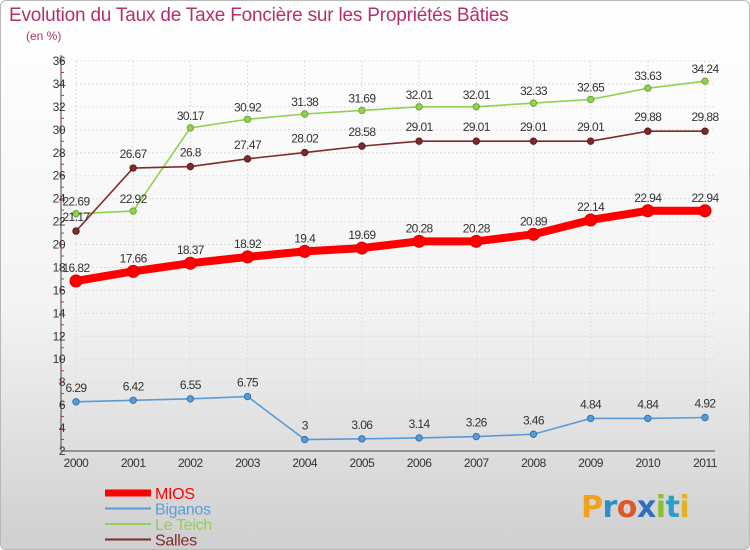 Image resolution: width=750 pixels, height=550 pixels. Describe the element at coordinates (134, 463) in the screenshot. I see `x-tick-label: 2001` at that location.